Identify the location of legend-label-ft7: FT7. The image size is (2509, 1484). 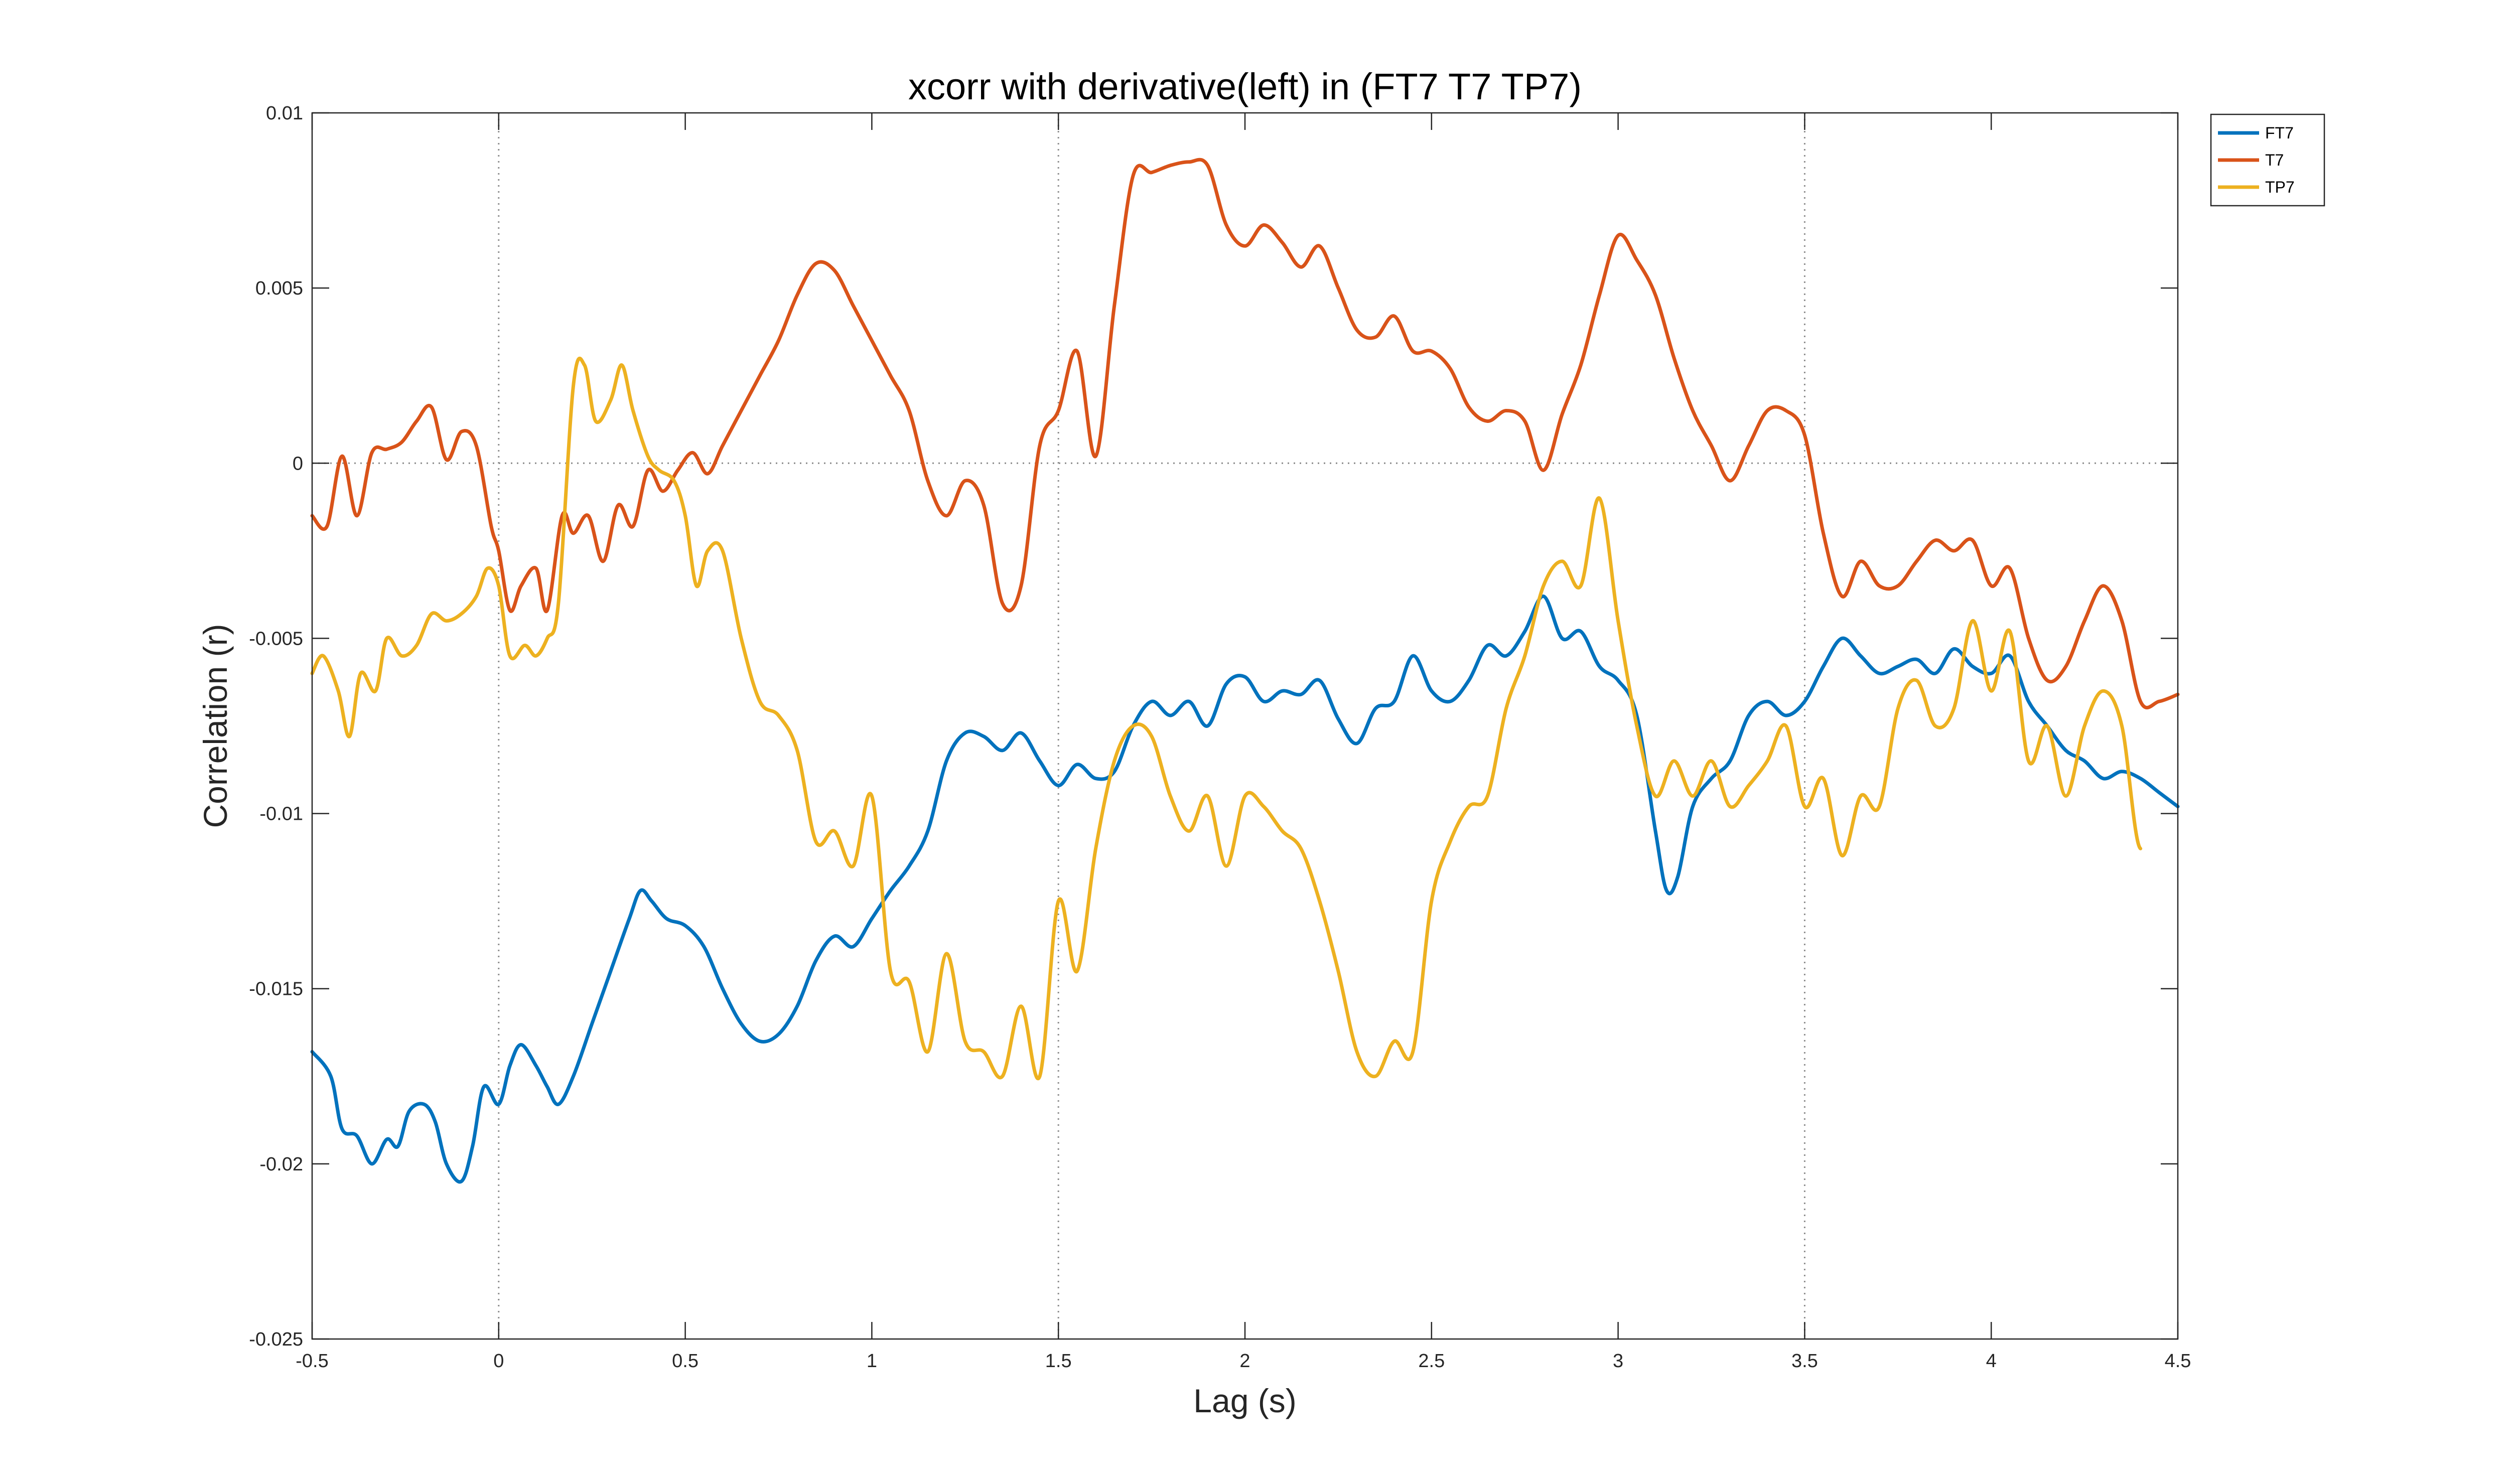
(2279, 133).